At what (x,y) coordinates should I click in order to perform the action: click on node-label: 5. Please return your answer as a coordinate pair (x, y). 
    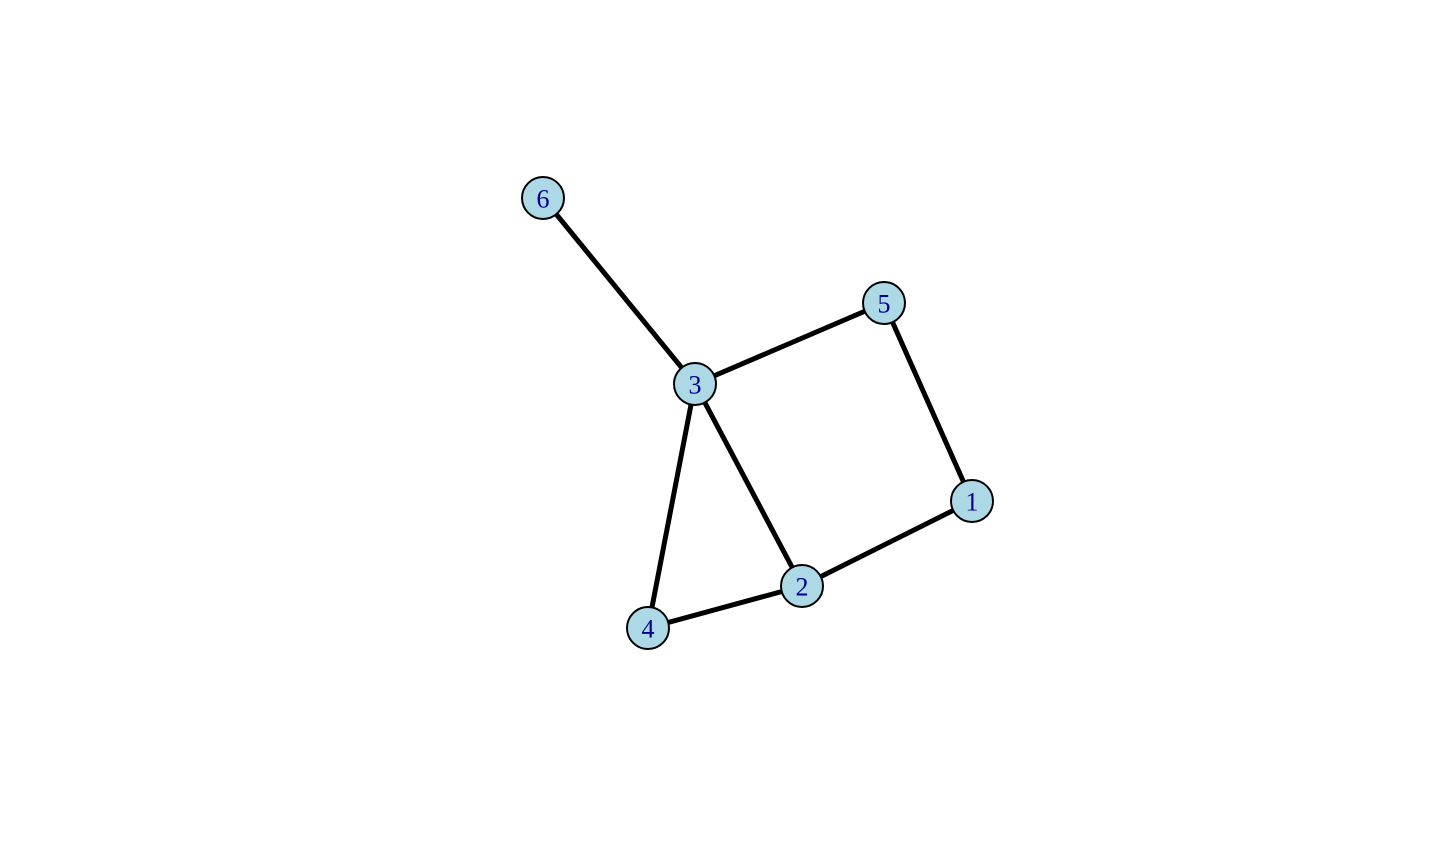
    Looking at the image, I should click on (884, 304).